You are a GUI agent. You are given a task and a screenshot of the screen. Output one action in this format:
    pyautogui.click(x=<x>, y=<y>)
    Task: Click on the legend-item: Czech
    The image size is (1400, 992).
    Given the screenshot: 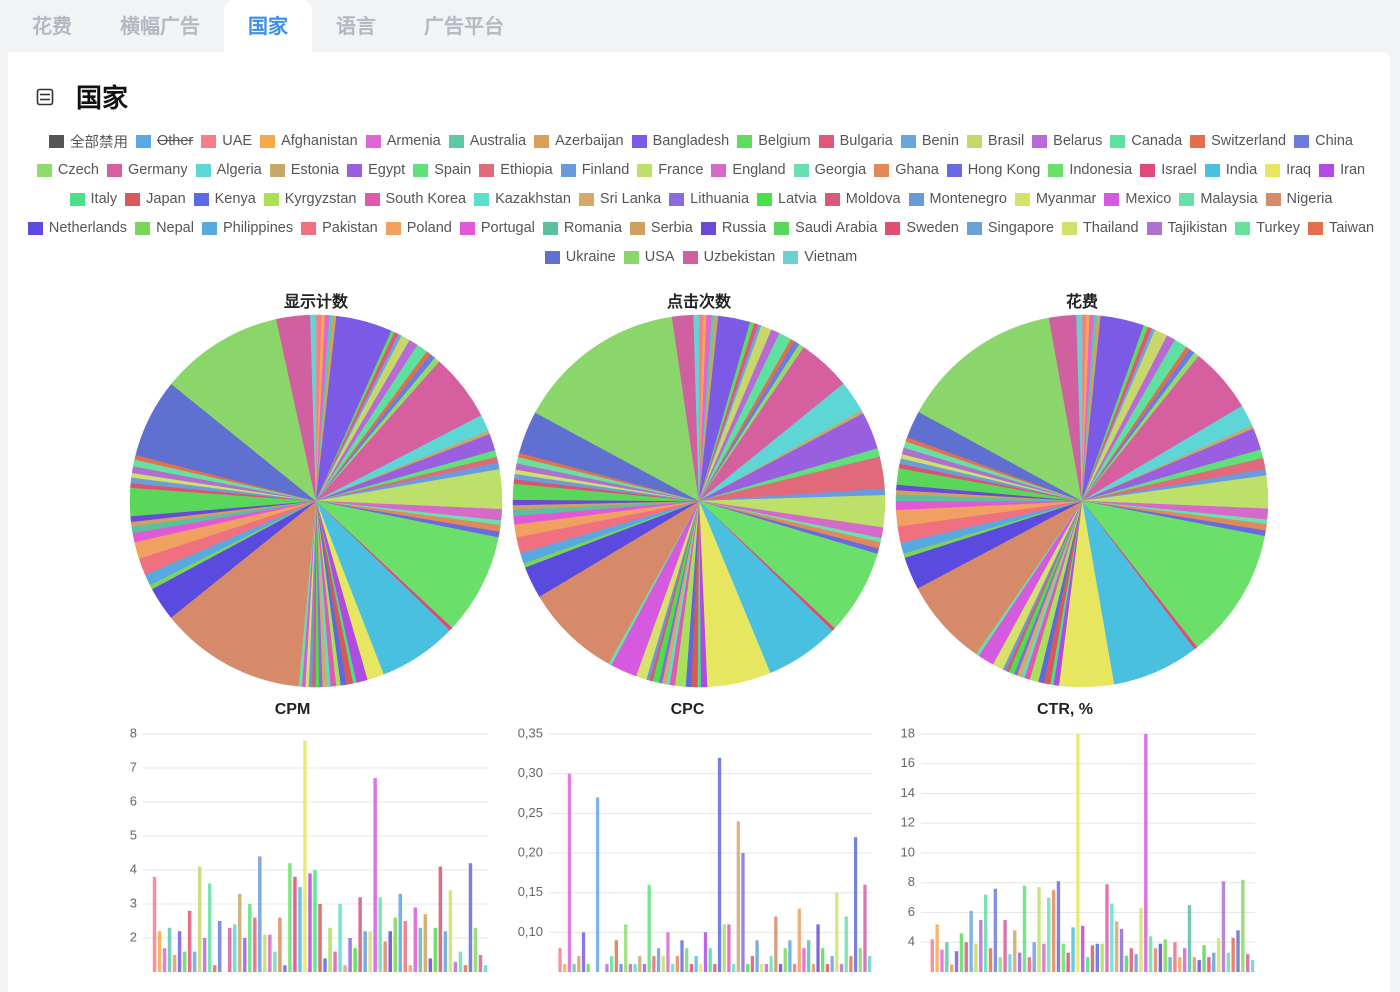 What is the action you would take?
    pyautogui.click(x=67, y=170)
    